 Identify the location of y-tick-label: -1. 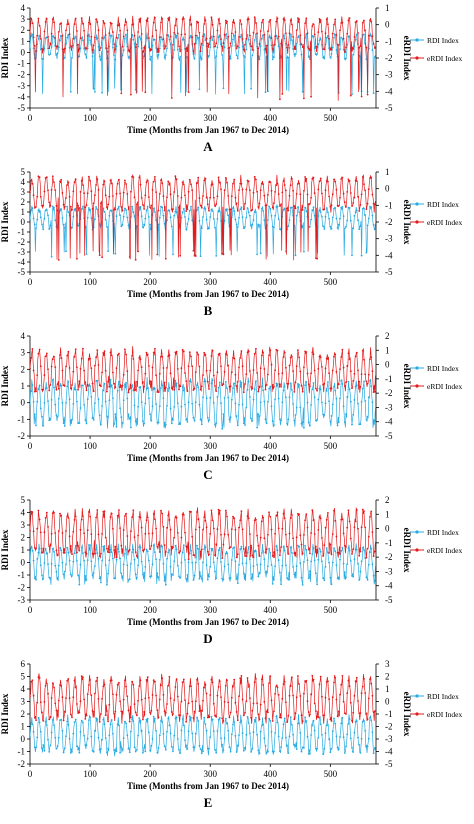
(22, 64).